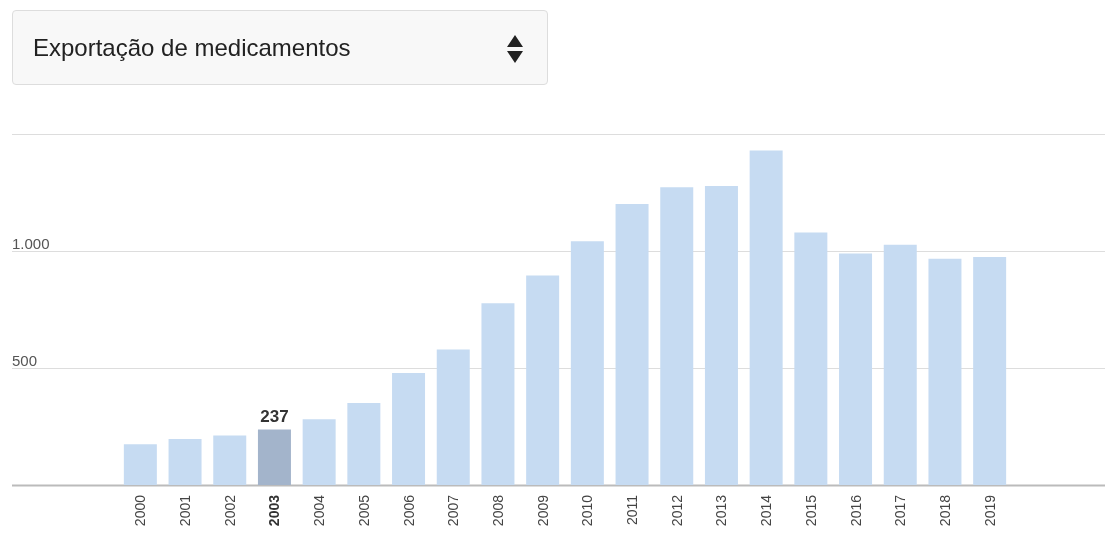 The height and width of the screenshot is (536, 1105). Describe the element at coordinates (408, 510) in the screenshot. I see `x-tick-label: 2006` at that location.